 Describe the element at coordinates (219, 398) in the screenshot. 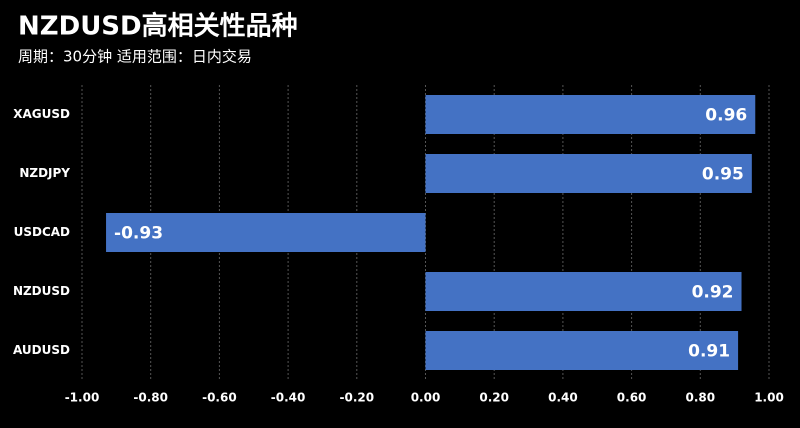

I see `x-tick-label: -0.60` at that location.